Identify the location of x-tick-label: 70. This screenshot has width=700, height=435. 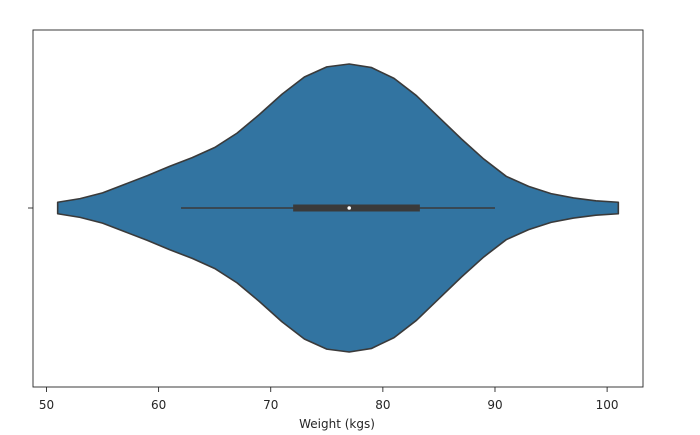
(270, 405).